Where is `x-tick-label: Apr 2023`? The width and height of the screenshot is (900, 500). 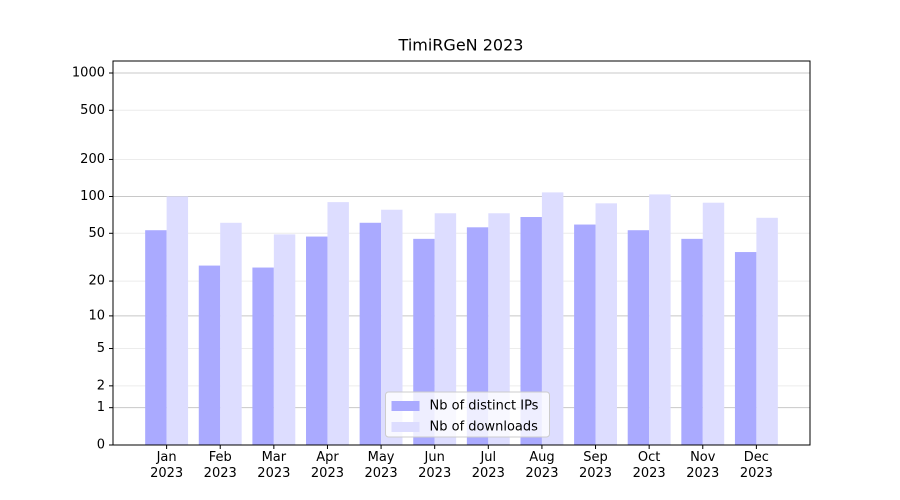
x-tick-label: Apr 2023 is located at coordinates (327, 465).